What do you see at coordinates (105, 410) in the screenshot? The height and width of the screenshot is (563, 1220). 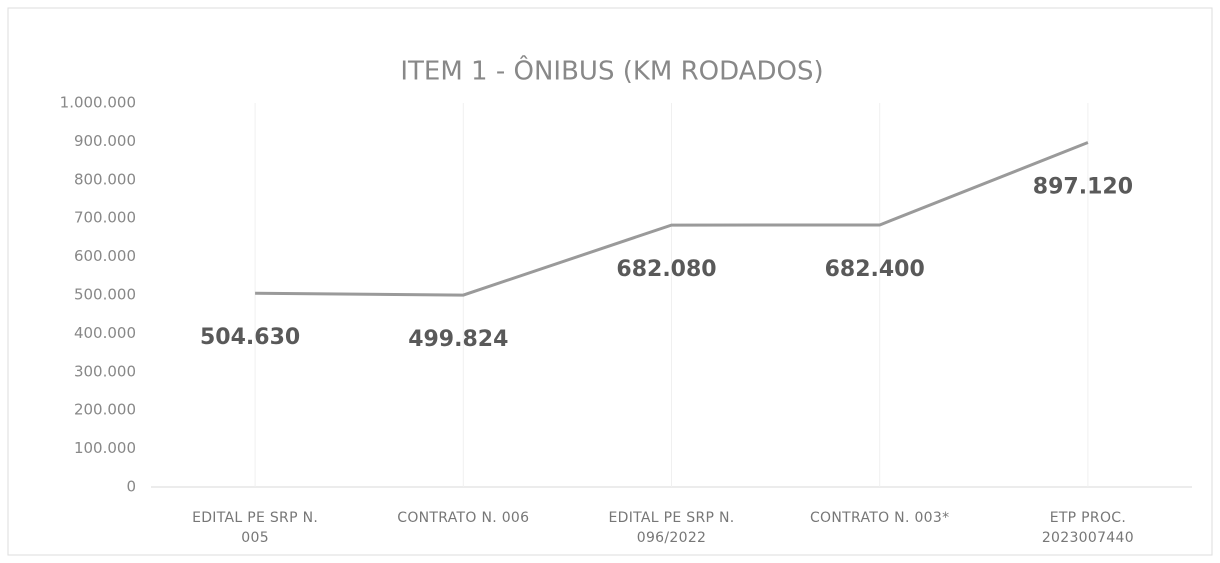 I see `y-tick-label: 200.000` at bounding box center [105, 410].